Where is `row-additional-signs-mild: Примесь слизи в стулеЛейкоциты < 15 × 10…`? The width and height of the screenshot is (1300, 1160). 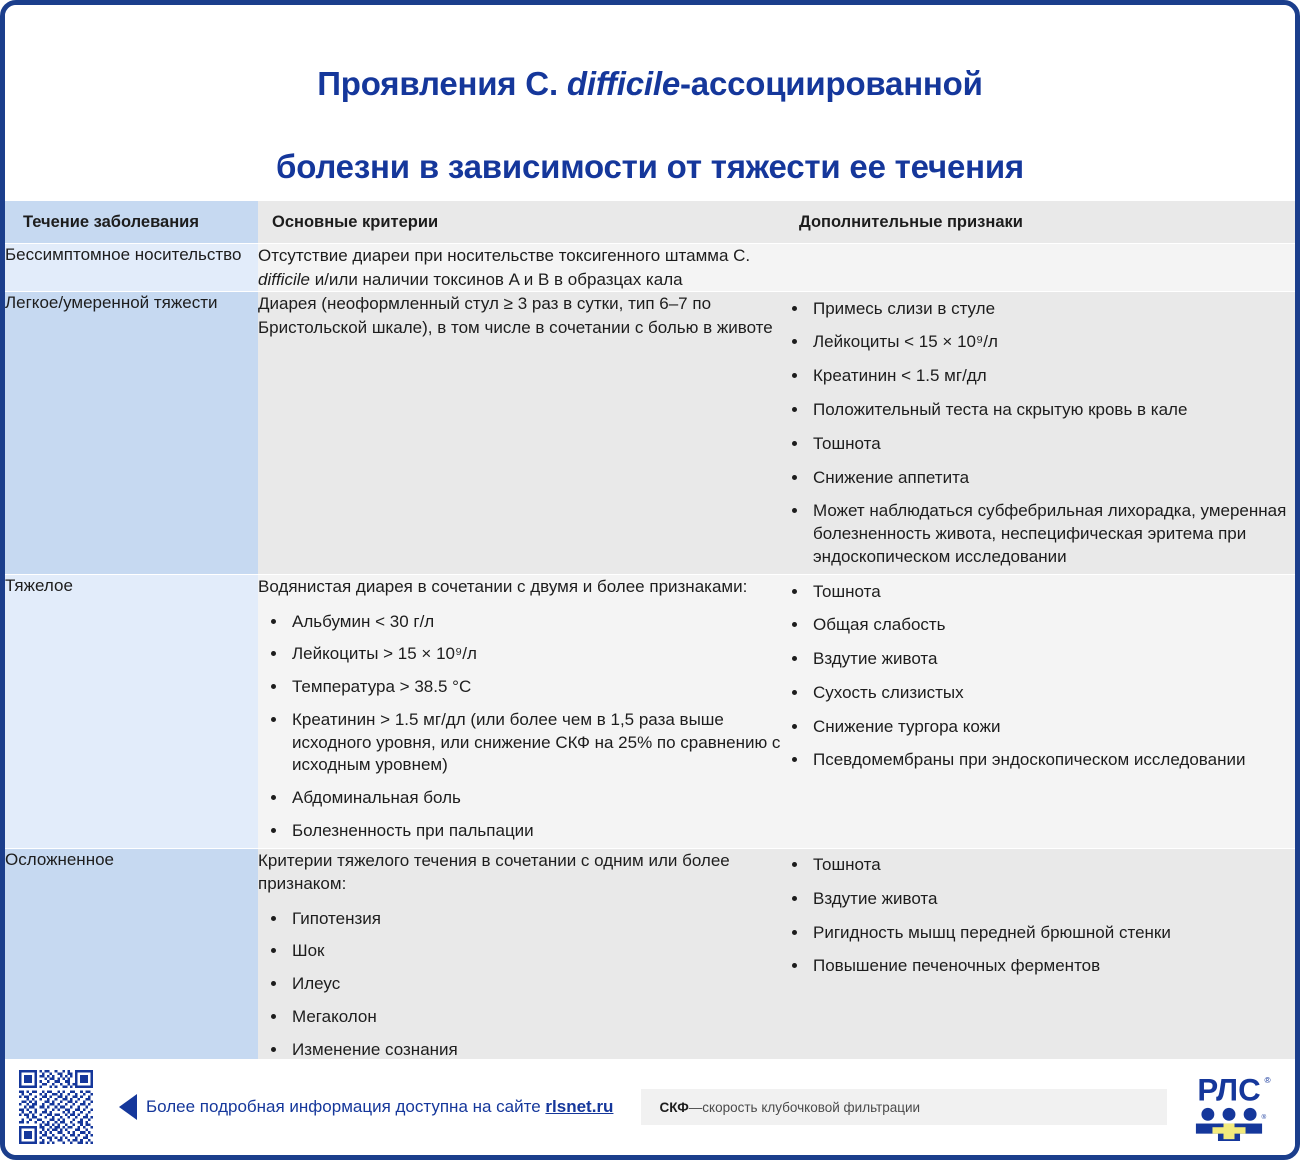 row-additional-signs-mild: Примесь слизи в стулеЛейкоциты < 15 × 10… is located at coordinates (1040, 433).